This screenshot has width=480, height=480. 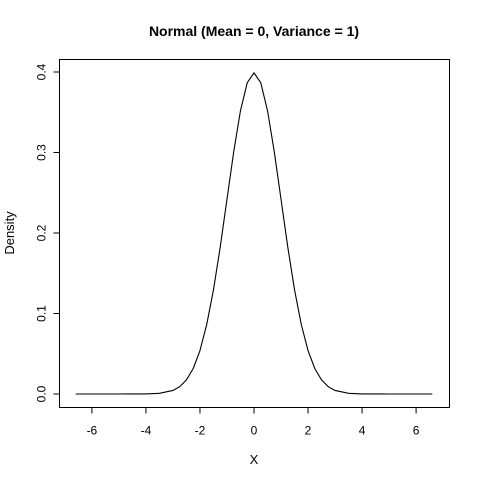 What do you see at coordinates (253, 422) in the screenshot?
I see `x-axis: -6 -4 -2 0 2 4 6` at bounding box center [253, 422].